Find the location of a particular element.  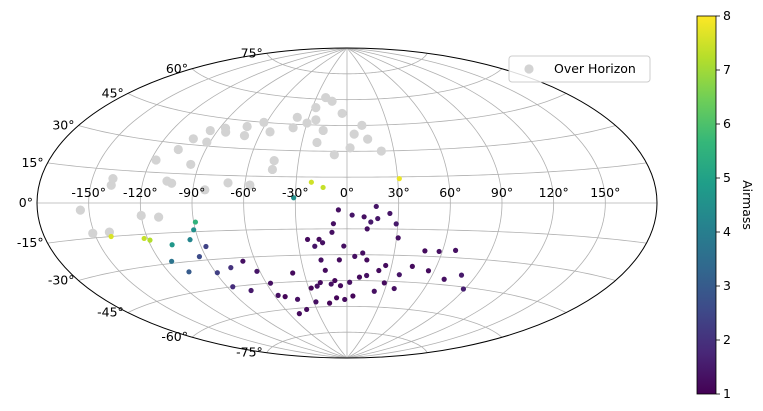

colorbar-gradient is located at coordinates (706, 205).